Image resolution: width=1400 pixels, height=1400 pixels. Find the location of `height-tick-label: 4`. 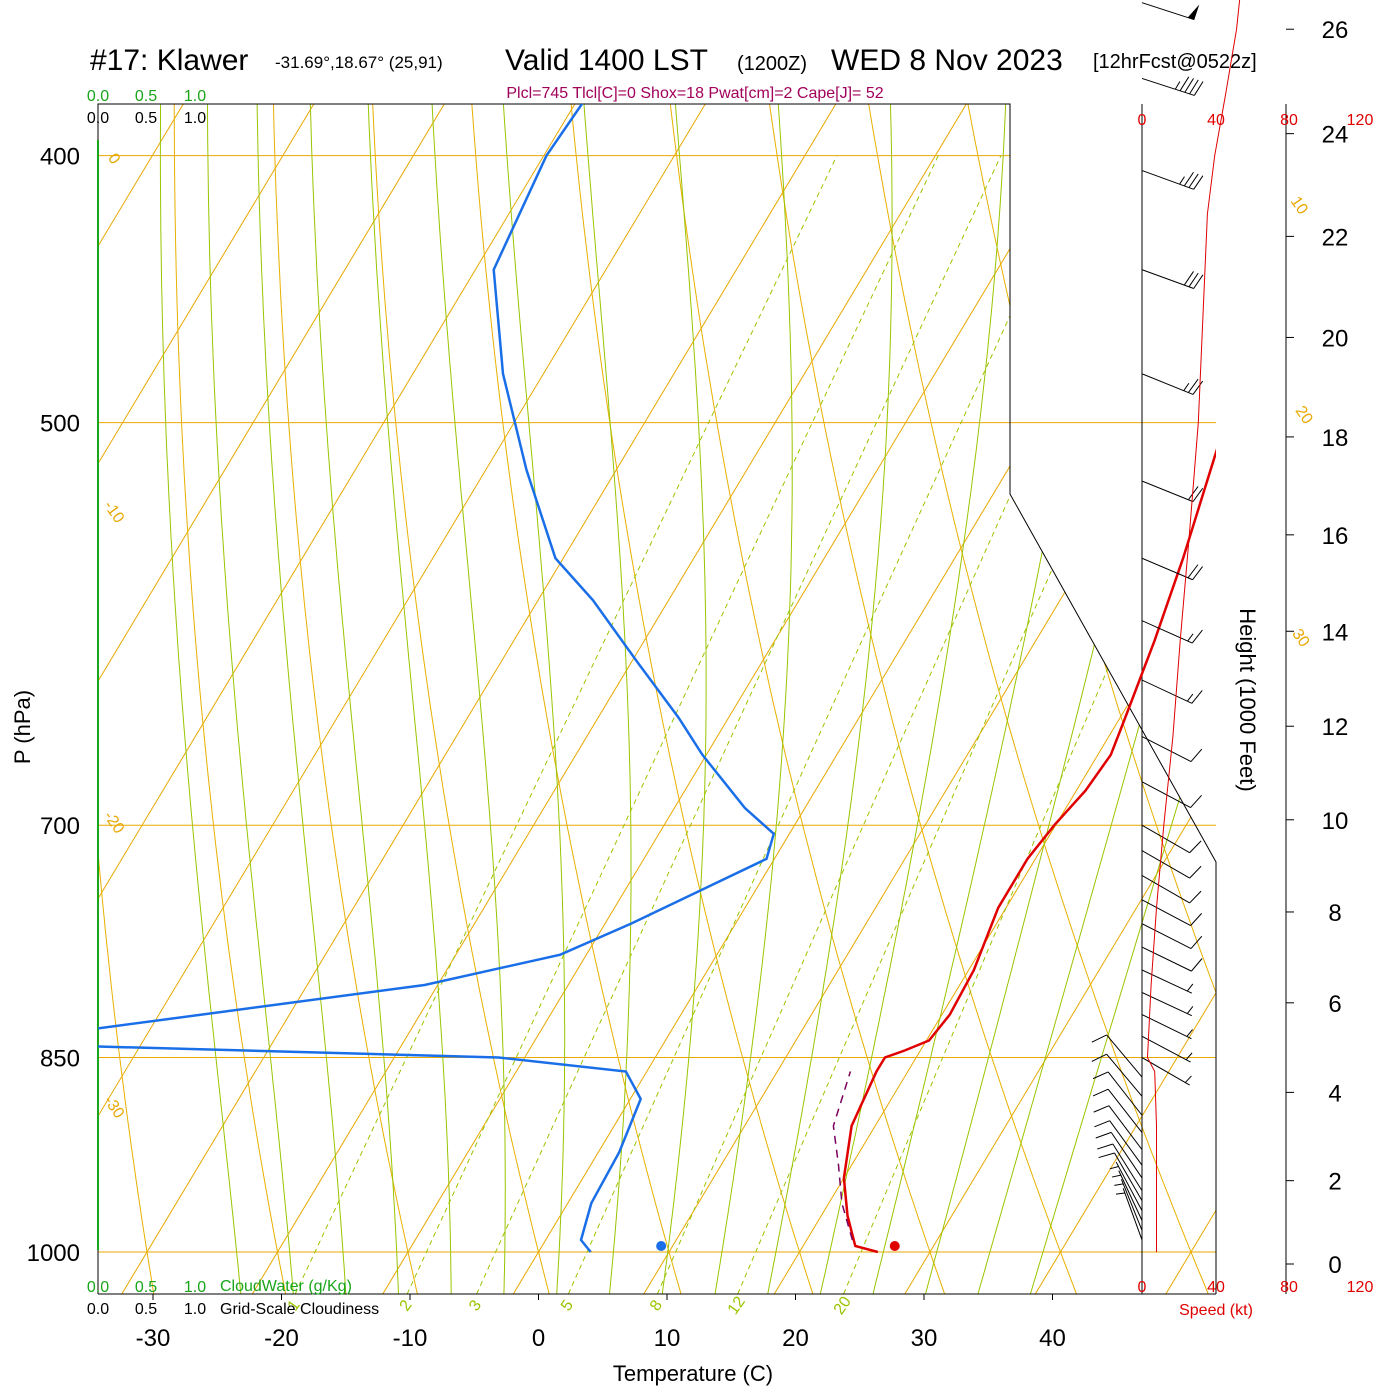

height-tick-label: 4 is located at coordinates (1334, 1093).